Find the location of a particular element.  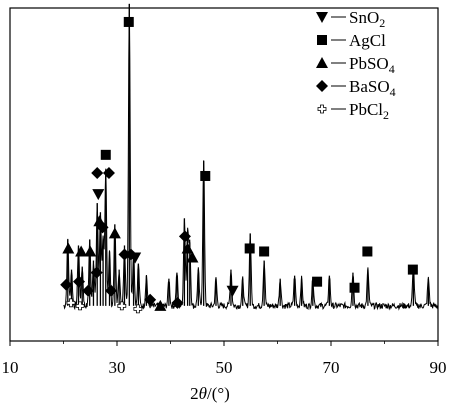

legend-label-pbcl2: PbCl2 is located at coordinates (369, 111).